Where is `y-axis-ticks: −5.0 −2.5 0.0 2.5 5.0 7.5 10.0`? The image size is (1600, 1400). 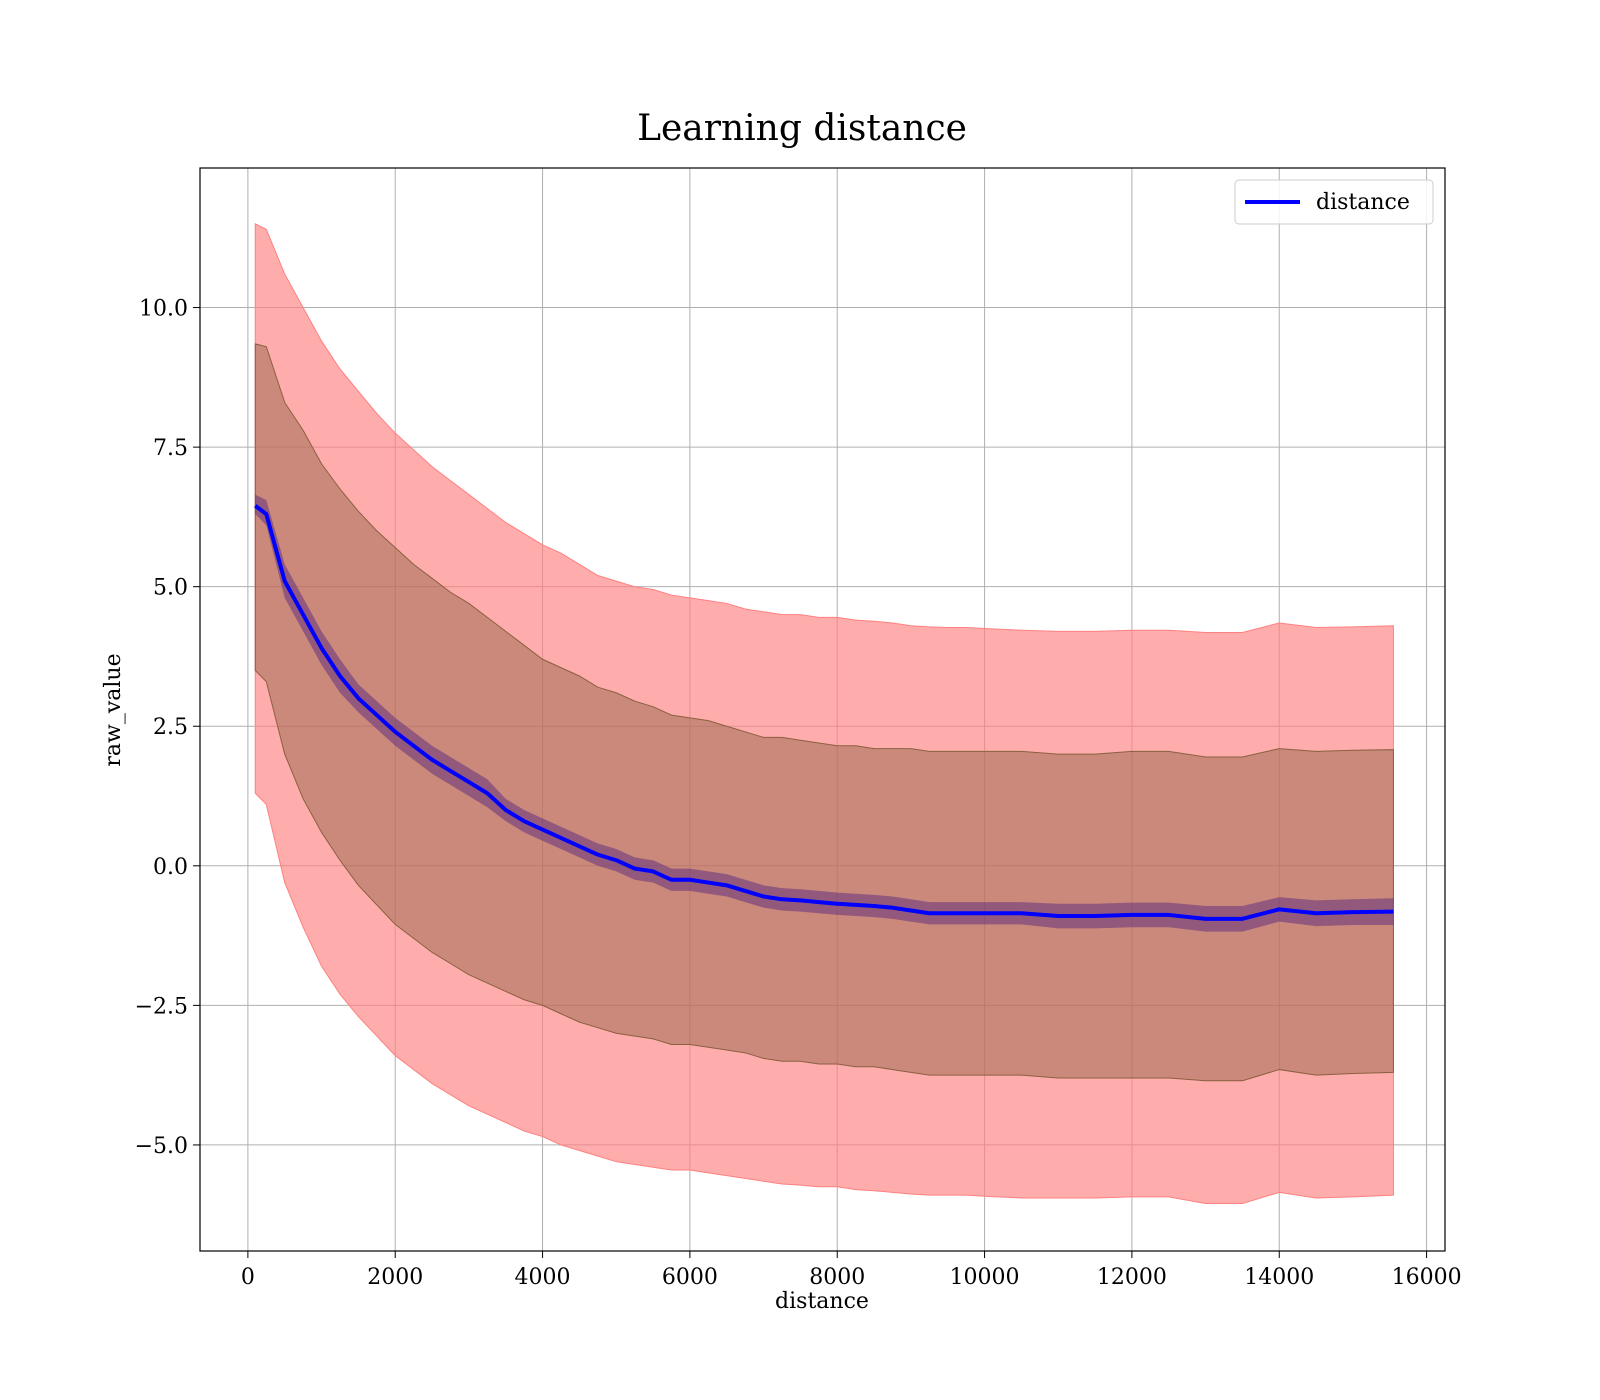 y-axis-ticks: −5.0 −2.5 0.0 2.5 5.0 7.5 10.0 is located at coordinates (167, 728).